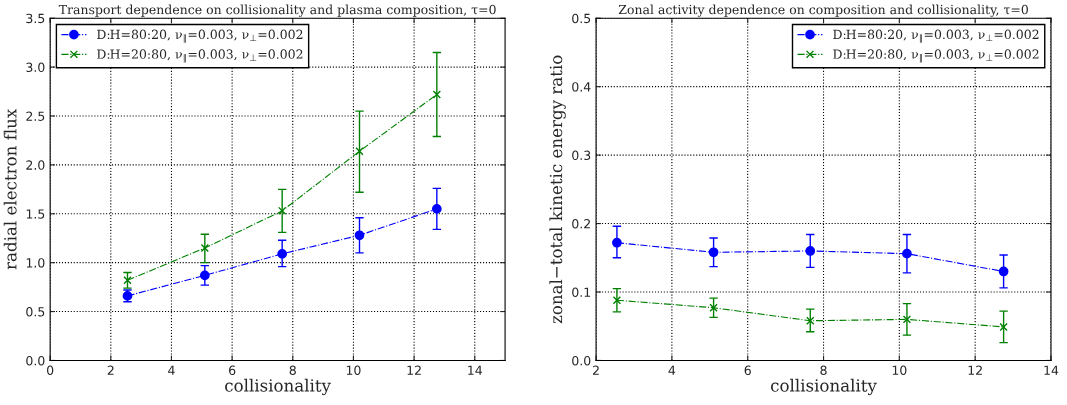  What do you see at coordinates (35, 165) in the screenshot?
I see `y-tick-label: 2.0` at bounding box center [35, 165].